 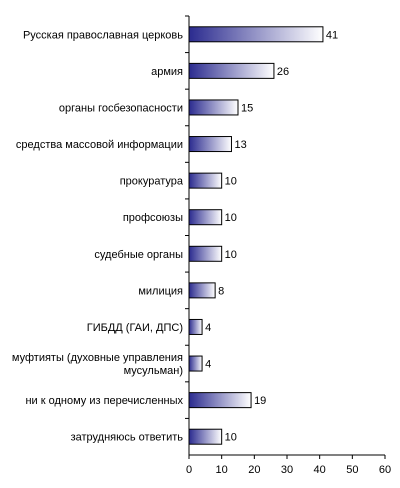 I want to click on value-label: 41, so click(x=332, y=35).